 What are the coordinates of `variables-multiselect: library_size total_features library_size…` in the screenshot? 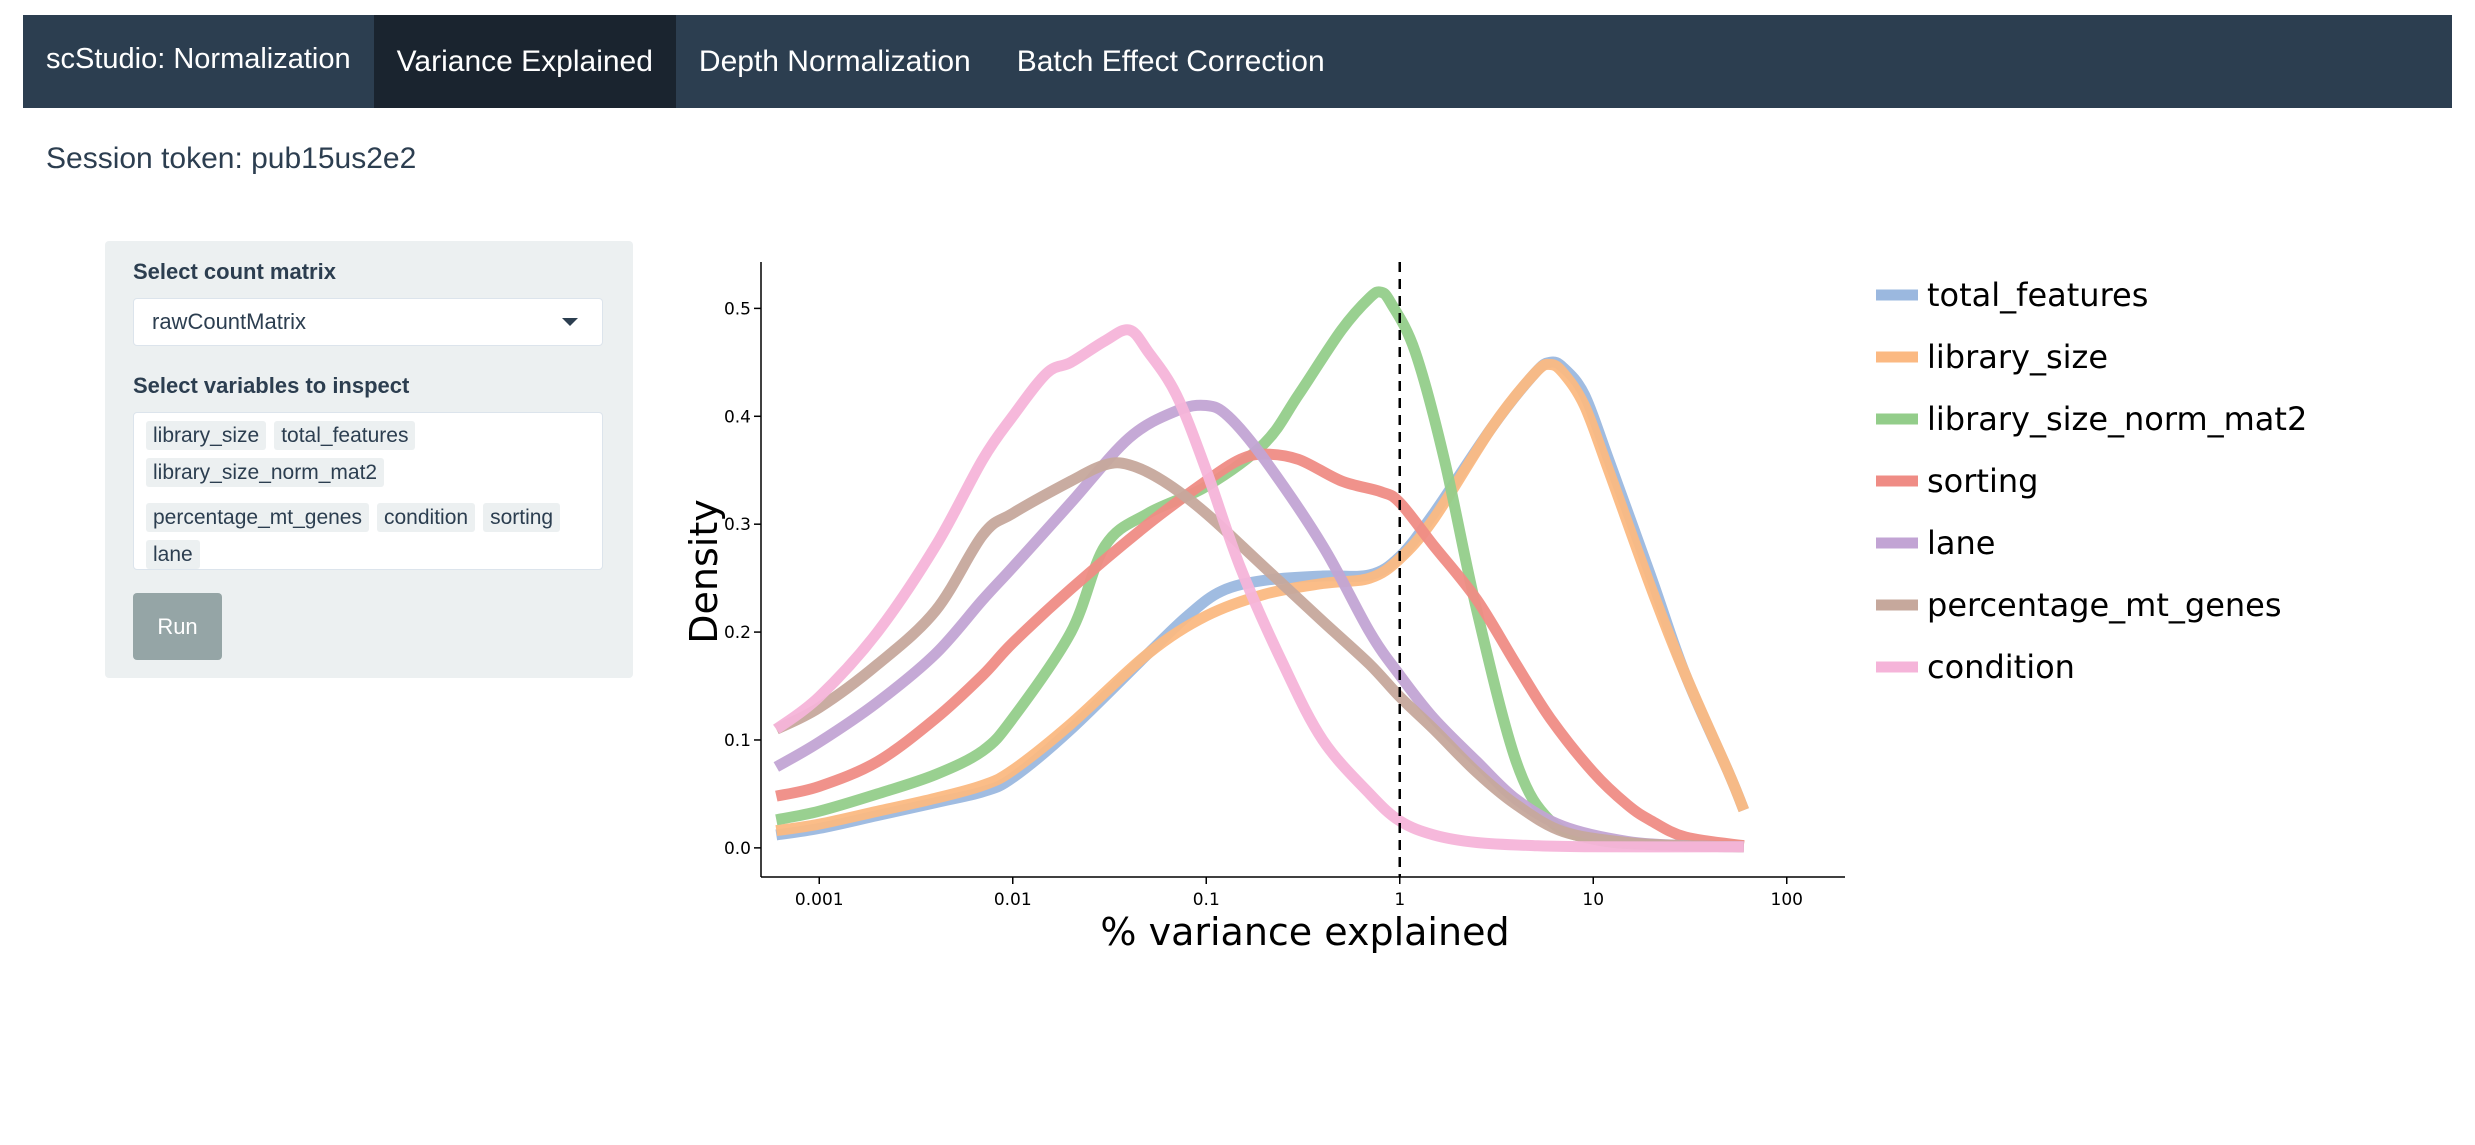 It's located at (368, 491).